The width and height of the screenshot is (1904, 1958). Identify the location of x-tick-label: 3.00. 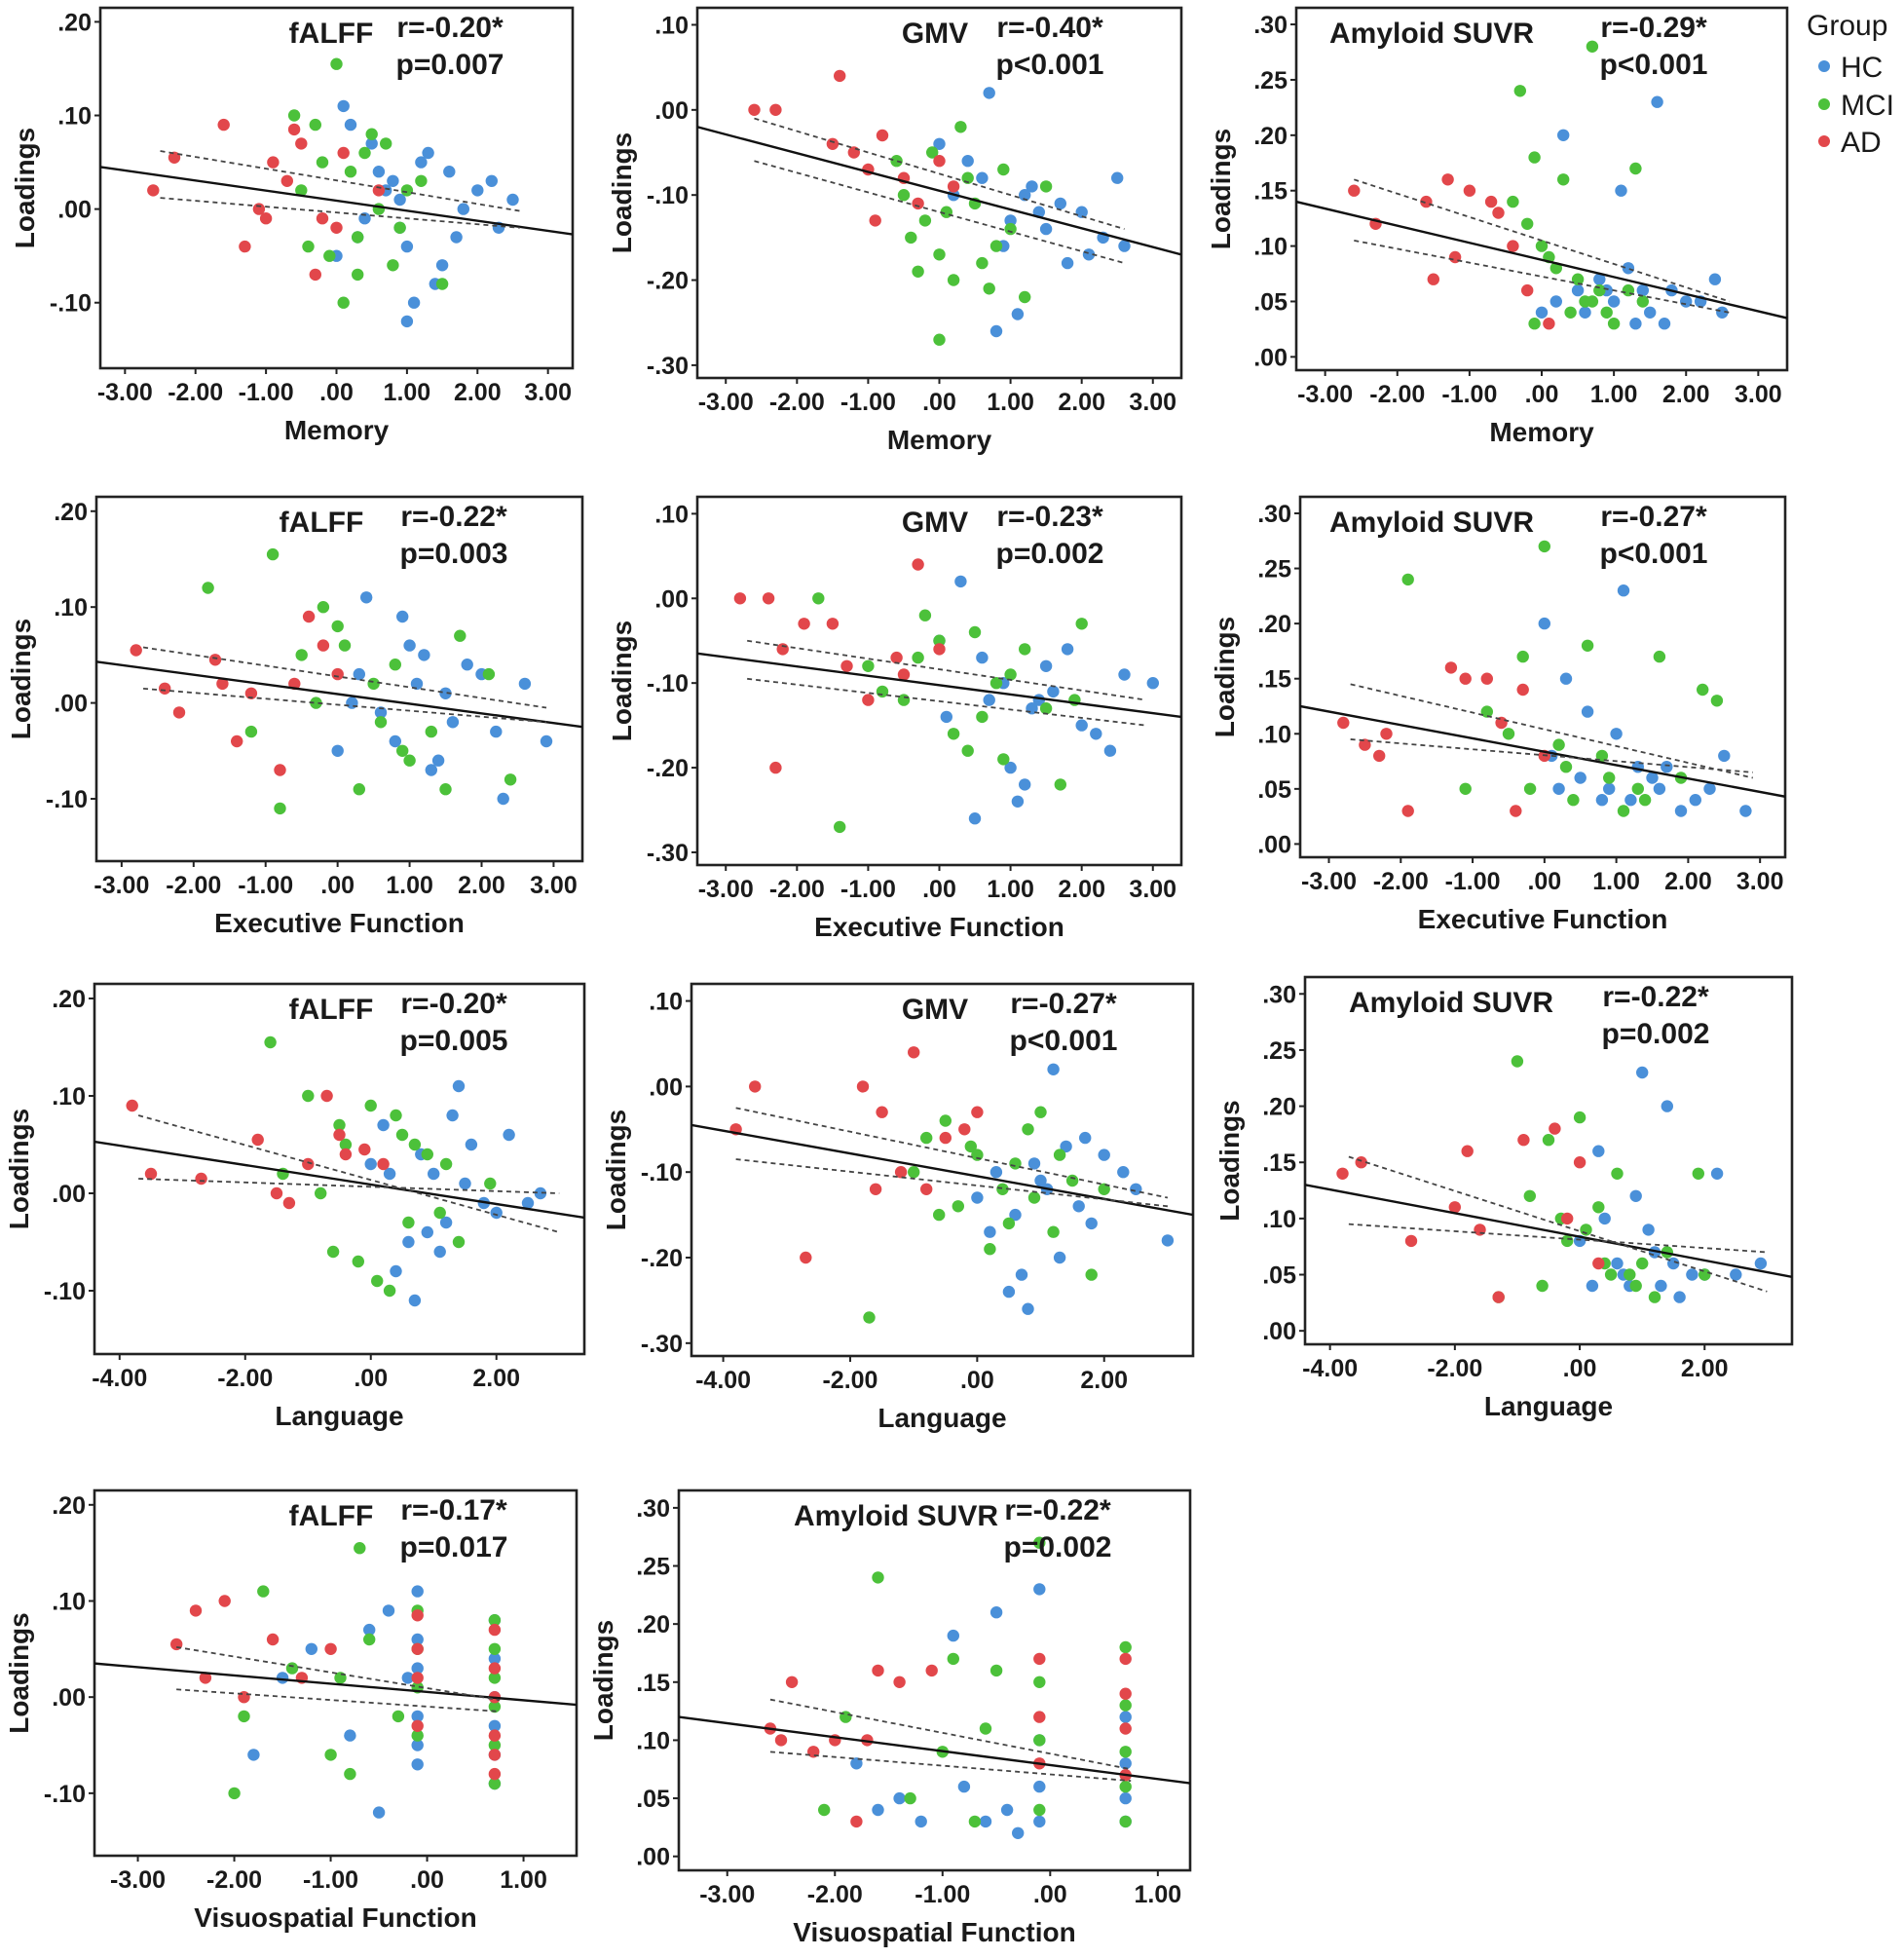
(554, 885).